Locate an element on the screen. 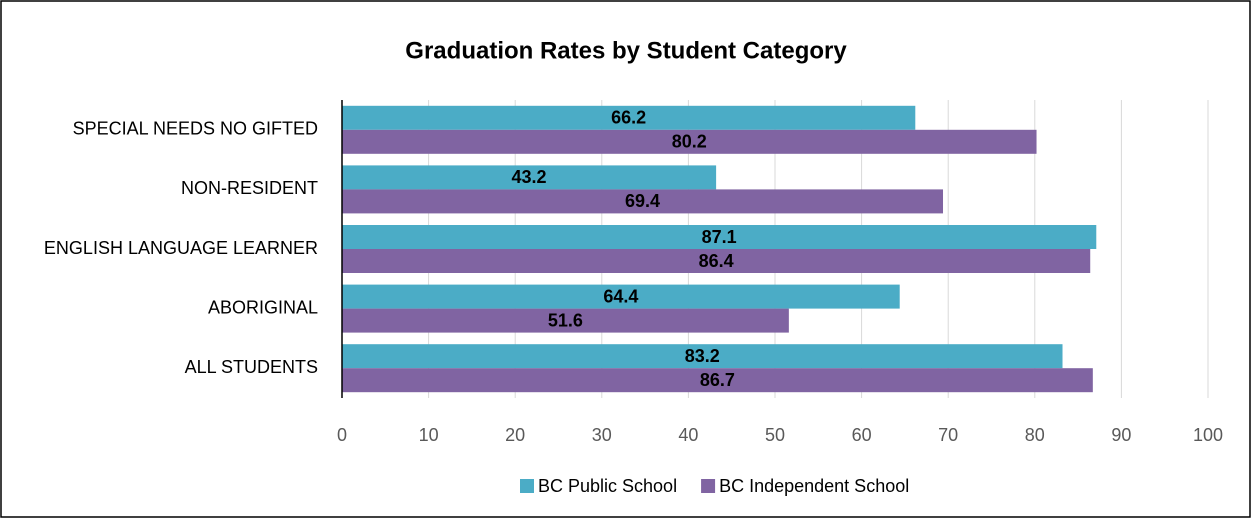 This screenshot has height=519, width=1252. y-tick-label: ALL STUDENTS is located at coordinates (251, 367).